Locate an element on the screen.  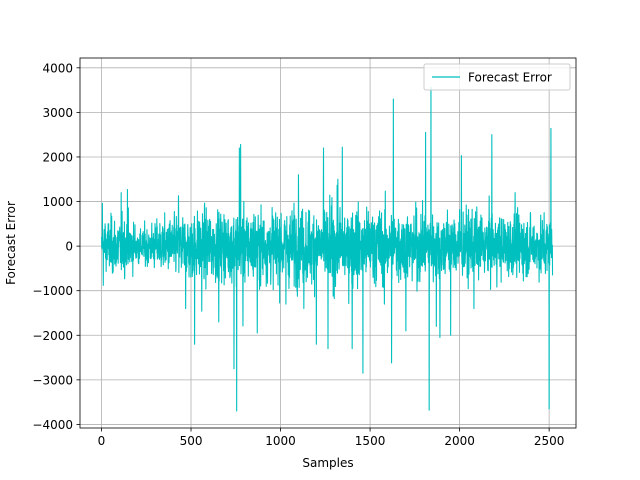
legend-label: Forecast Error is located at coordinates (510, 78).